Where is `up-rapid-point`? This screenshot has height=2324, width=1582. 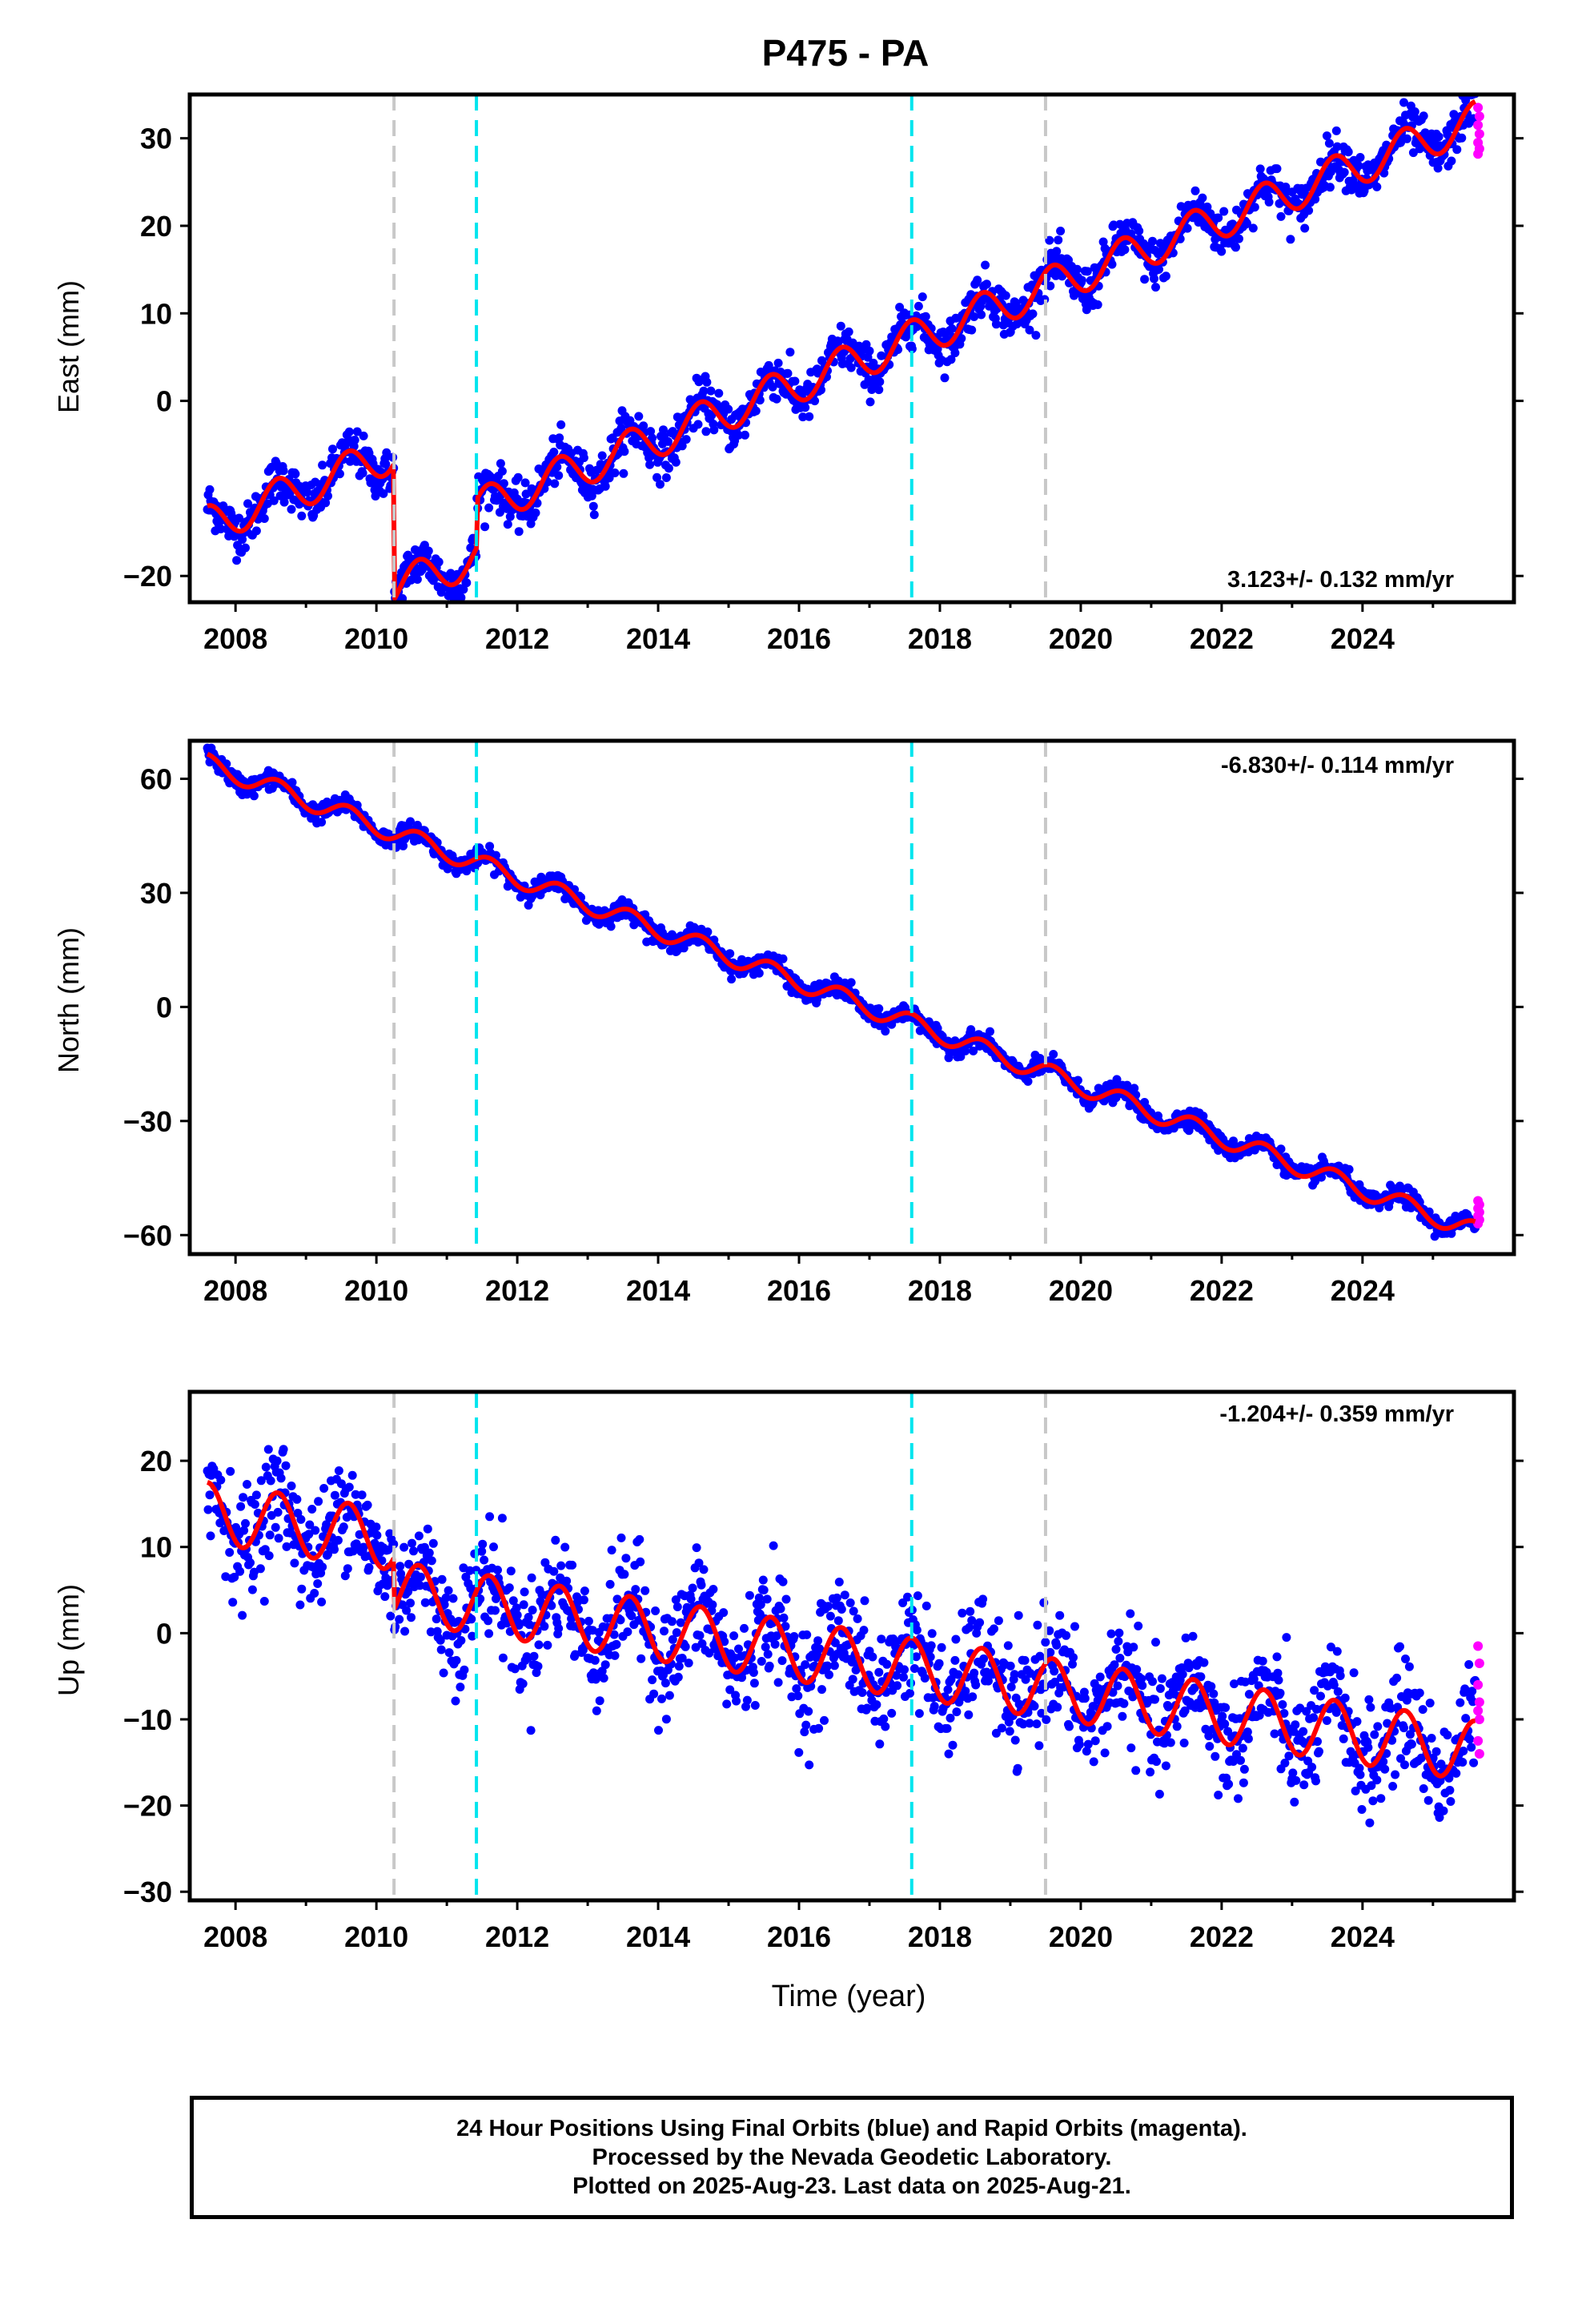
up-rapid-point is located at coordinates (1478, 1740).